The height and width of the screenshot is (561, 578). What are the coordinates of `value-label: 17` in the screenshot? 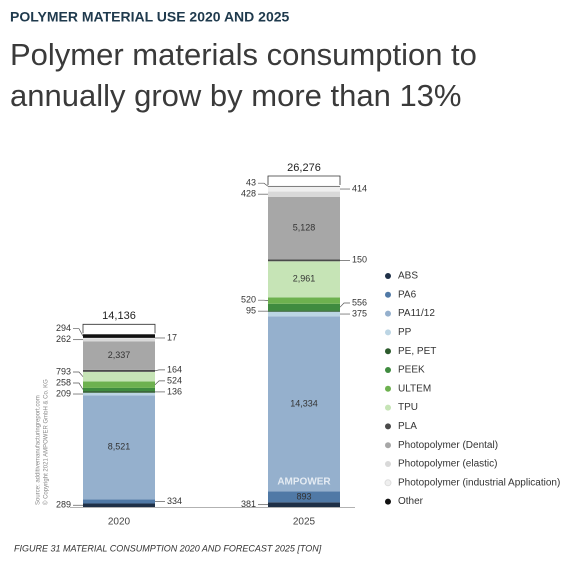 It's located at (172, 337).